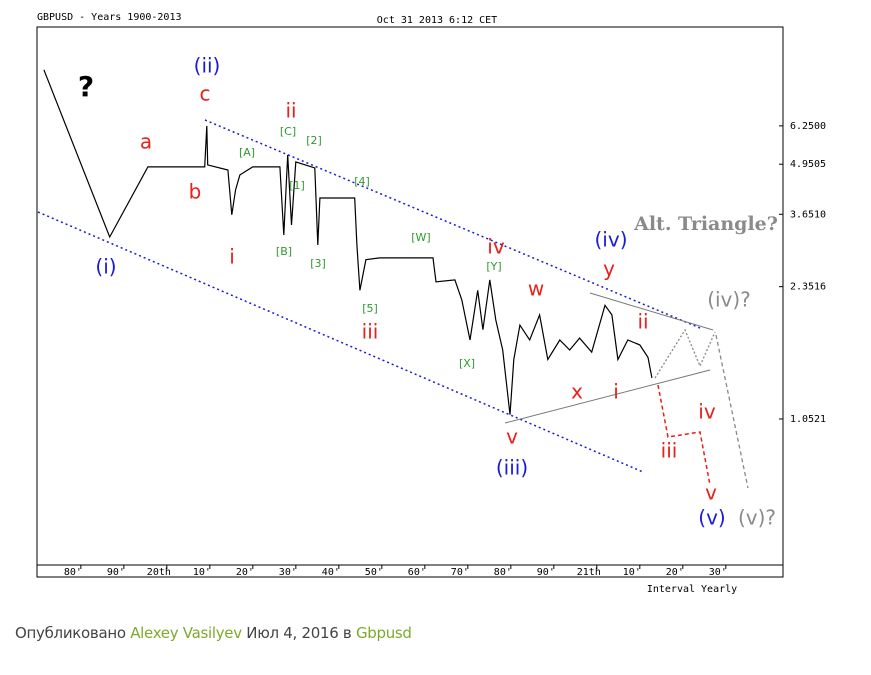 The image size is (871, 675). What do you see at coordinates (609, 269) in the screenshot?
I see `wave-label: y` at bounding box center [609, 269].